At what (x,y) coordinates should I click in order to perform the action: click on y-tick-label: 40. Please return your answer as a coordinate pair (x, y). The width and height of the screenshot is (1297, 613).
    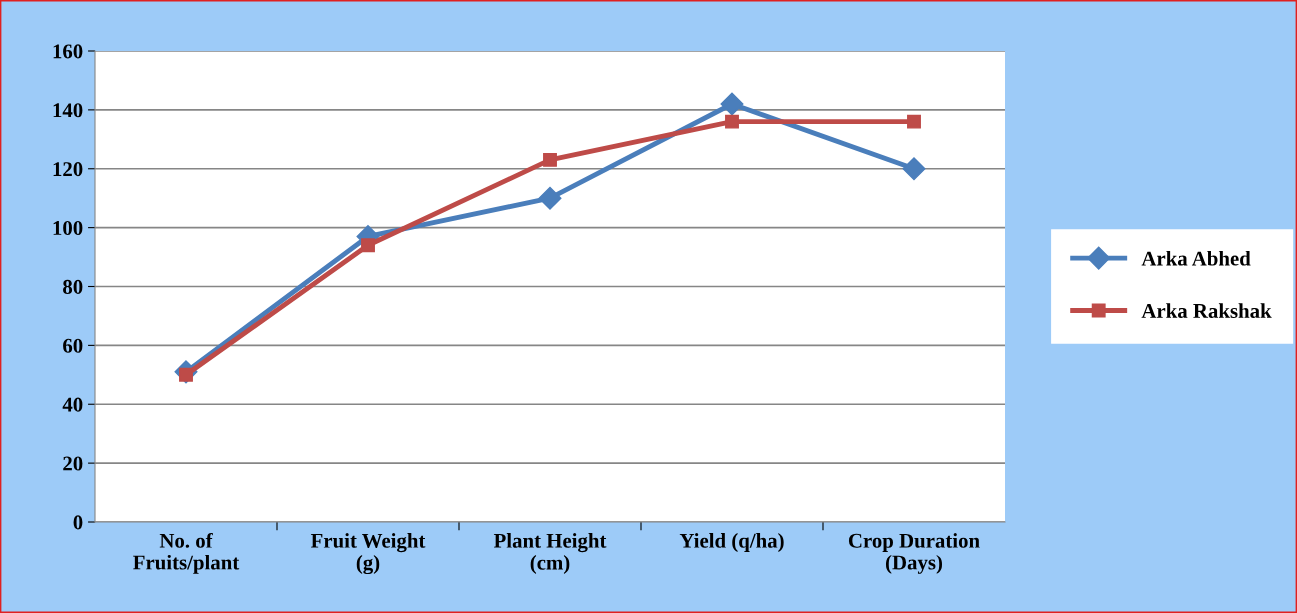
    Looking at the image, I should click on (72, 404).